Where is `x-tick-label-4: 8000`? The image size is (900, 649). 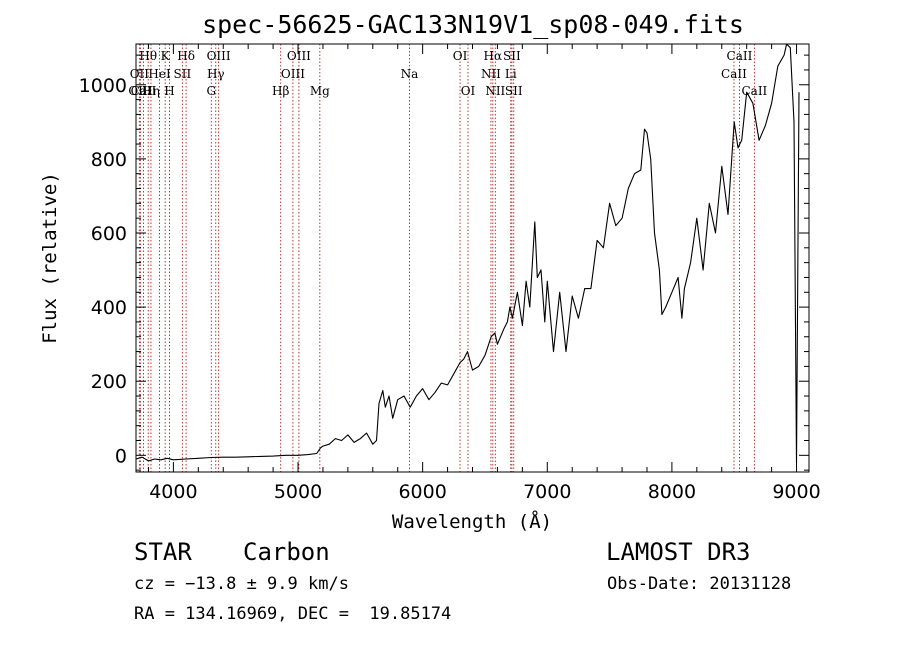
x-tick-label-4: 8000 is located at coordinates (672, 492).